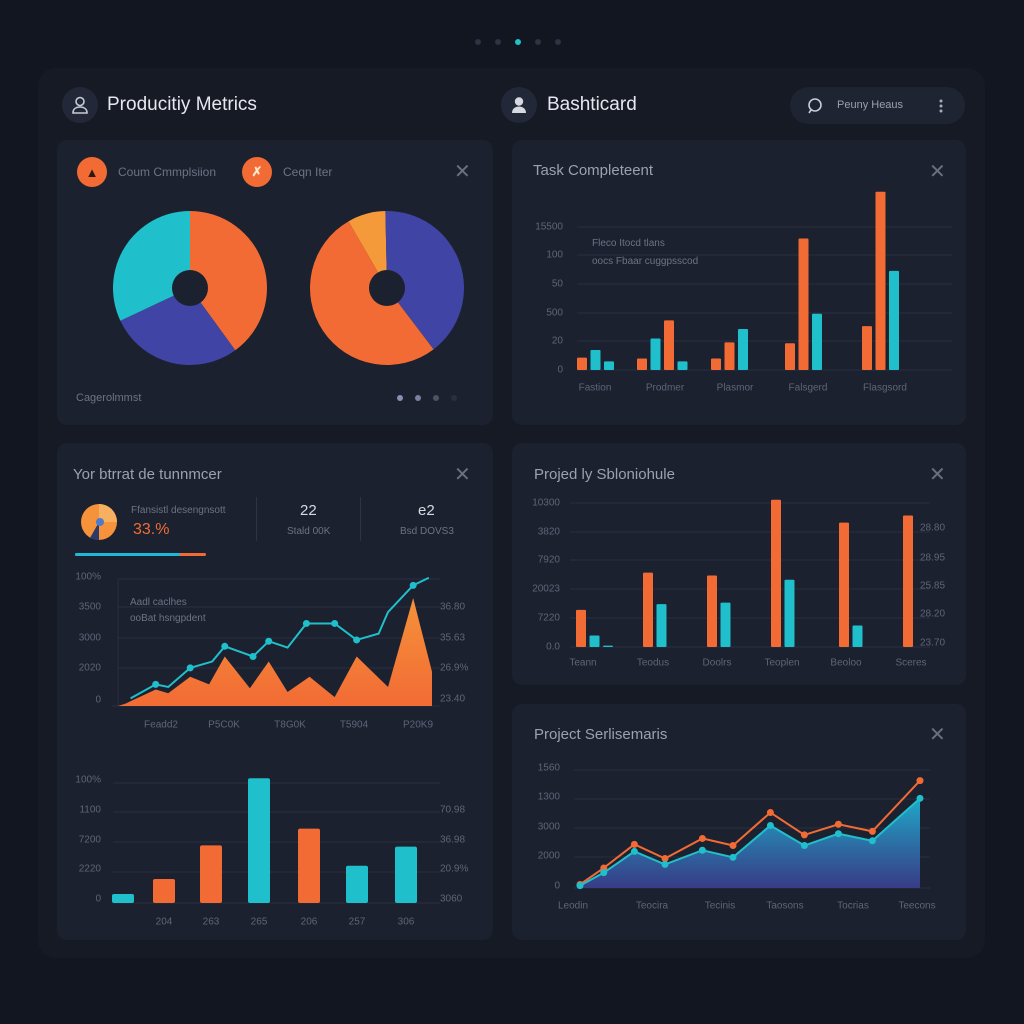 This screenshot has width=1024, height=1024. Describe the element at coordinates (911, 663) in the screenshot. I see `x-tick-label: Sceres` at that location.